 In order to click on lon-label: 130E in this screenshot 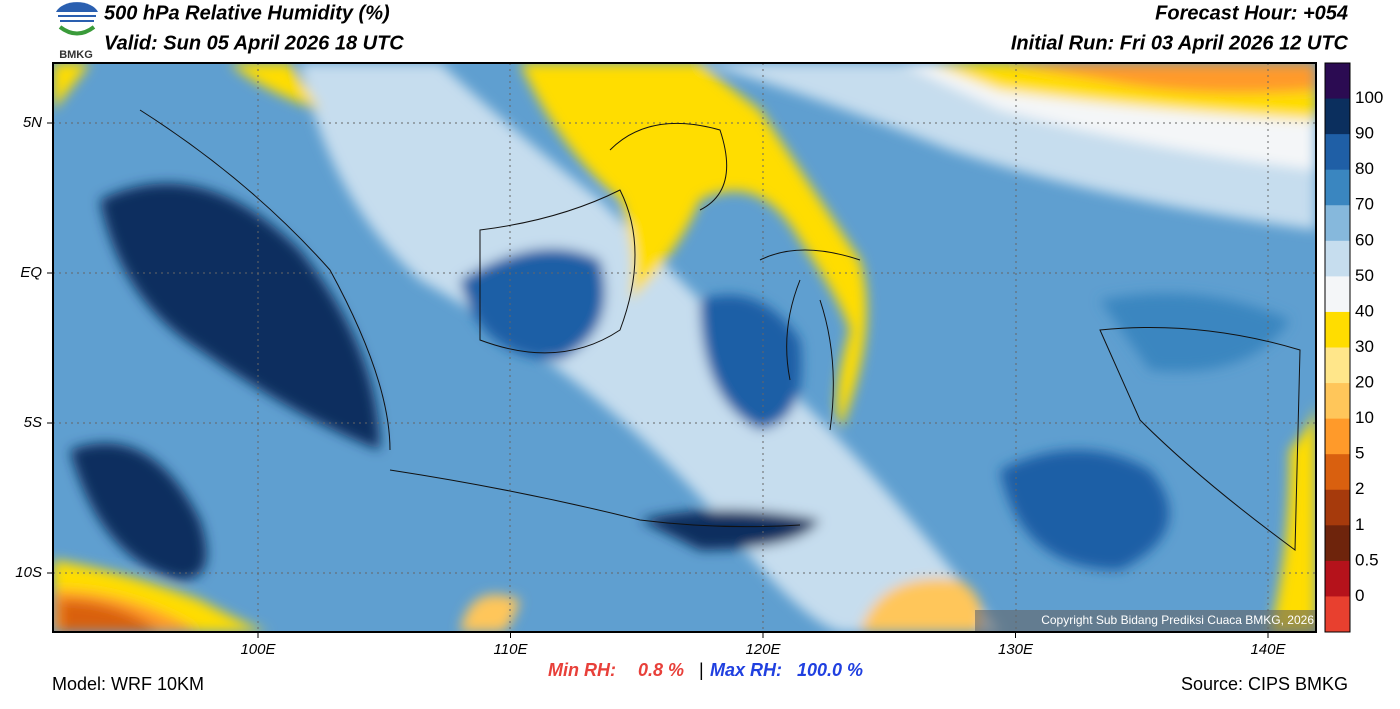, I will do `click(1016, 649)`.